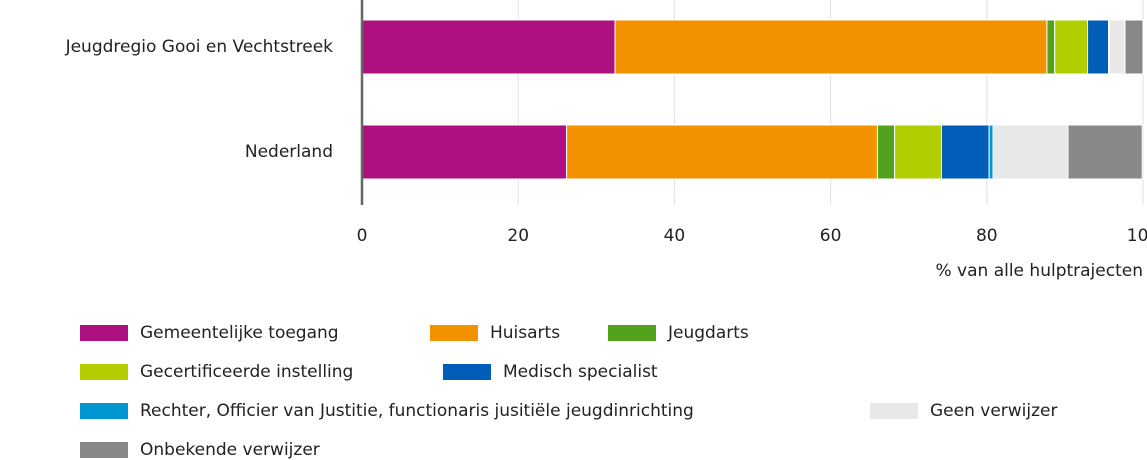  Describe the element at coordinates (289, 152) in the screenshot. I see `y-tick-label: Nederland` at that location.